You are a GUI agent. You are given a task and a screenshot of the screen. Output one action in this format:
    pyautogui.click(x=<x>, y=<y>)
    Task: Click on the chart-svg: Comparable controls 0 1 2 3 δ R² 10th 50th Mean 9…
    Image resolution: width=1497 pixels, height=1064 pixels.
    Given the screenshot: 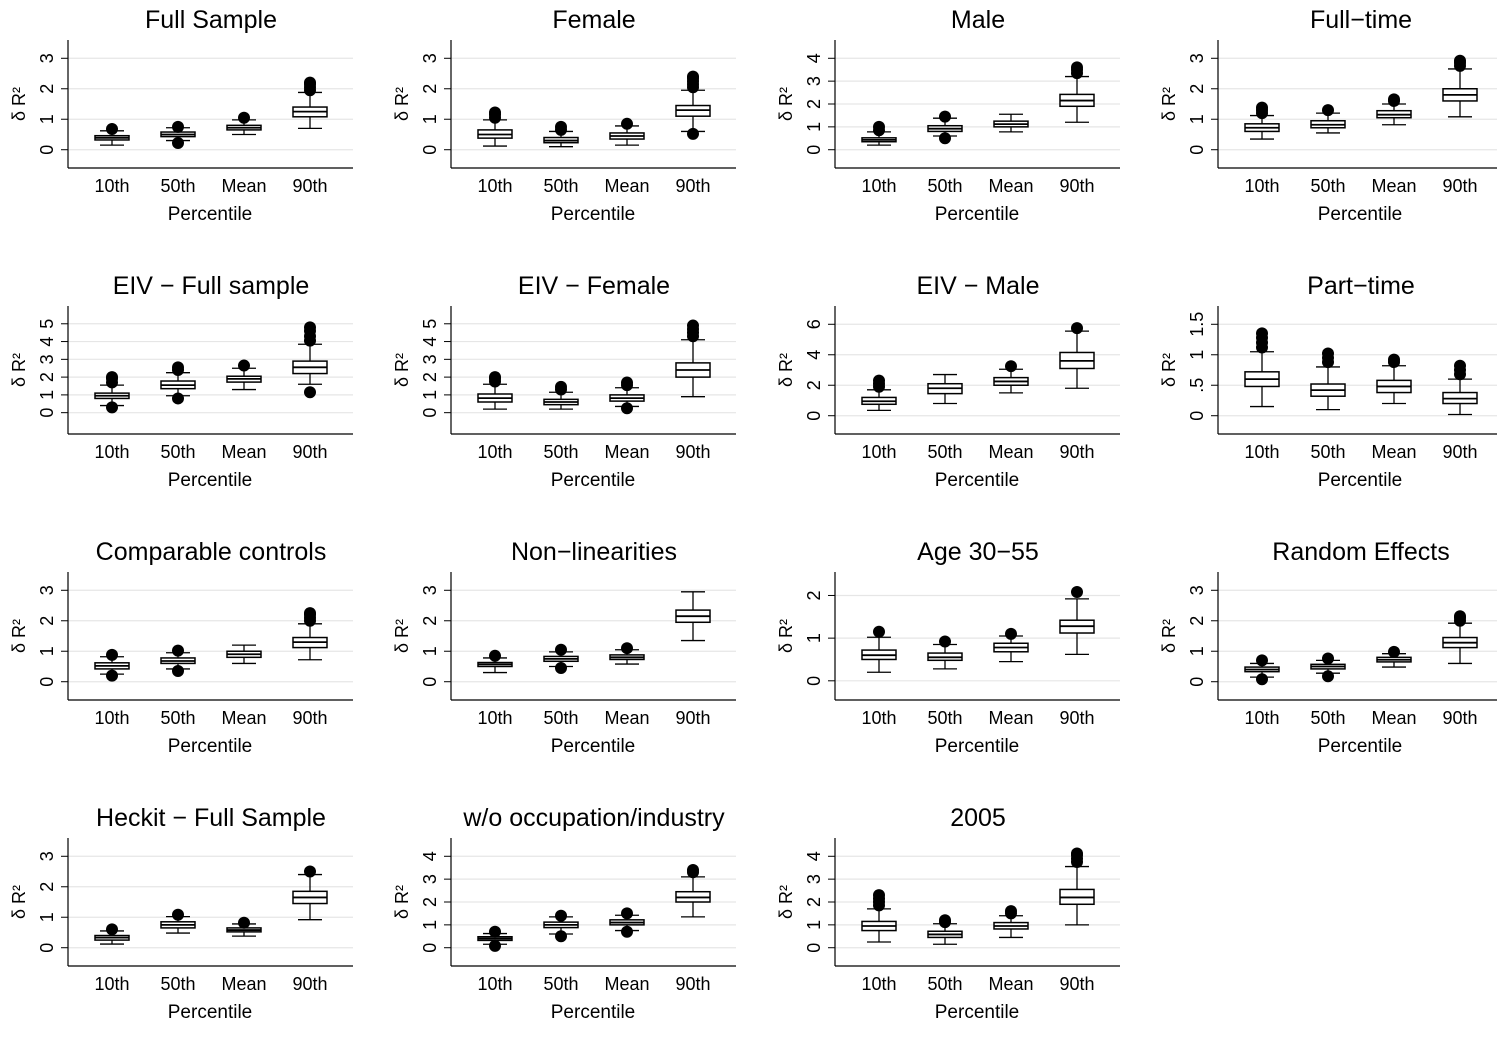 What is the action you would take?
    pyautogui.click(x=181, y=647)
    